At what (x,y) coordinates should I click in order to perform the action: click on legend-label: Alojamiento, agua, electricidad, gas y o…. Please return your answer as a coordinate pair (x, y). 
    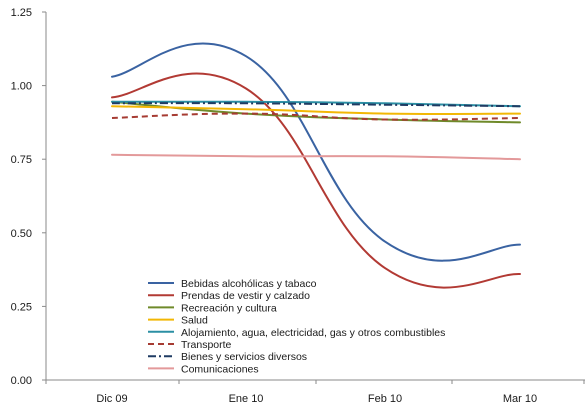
    Looking at the image, I should click on (313, 333).